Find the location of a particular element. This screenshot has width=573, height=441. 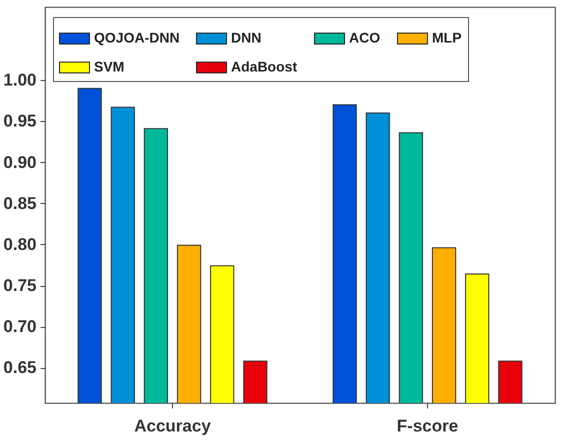

y-tick-label: 0.80 is located at coordinates (19, 244).